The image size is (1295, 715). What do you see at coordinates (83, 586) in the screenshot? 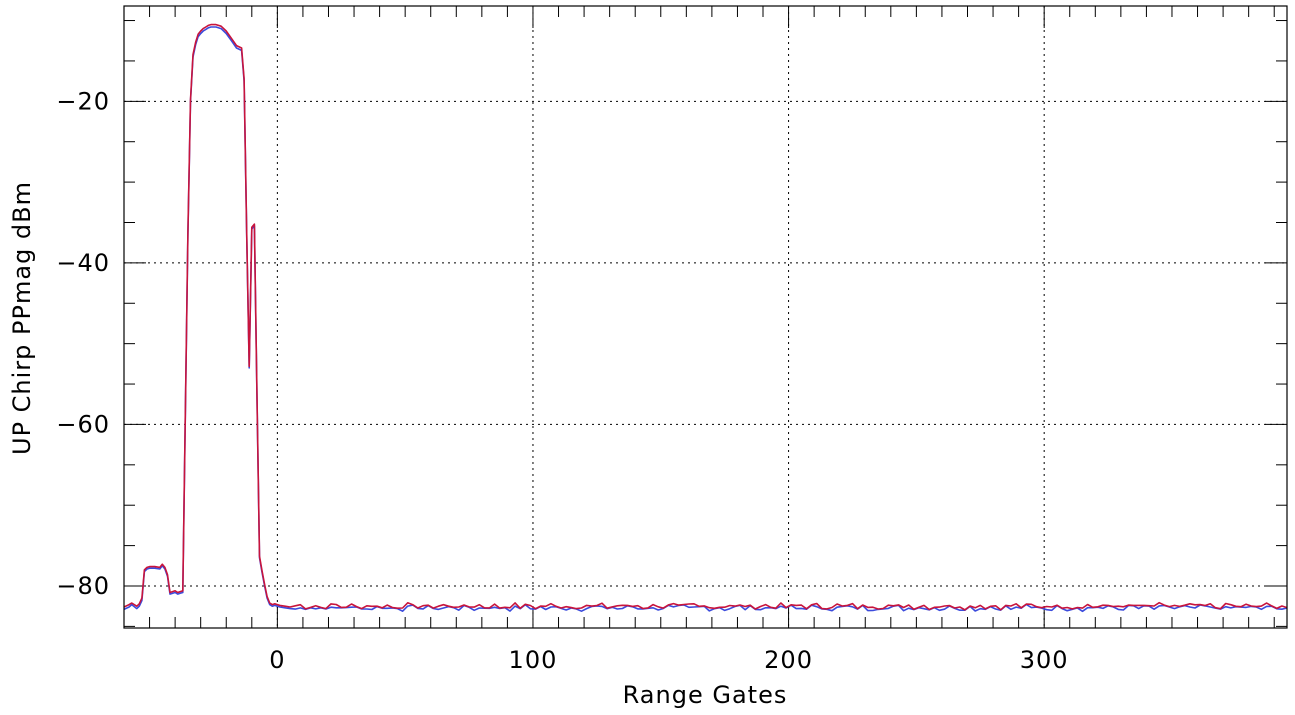
I see `y-tick-label: −80` at bounding box center [83, 586].